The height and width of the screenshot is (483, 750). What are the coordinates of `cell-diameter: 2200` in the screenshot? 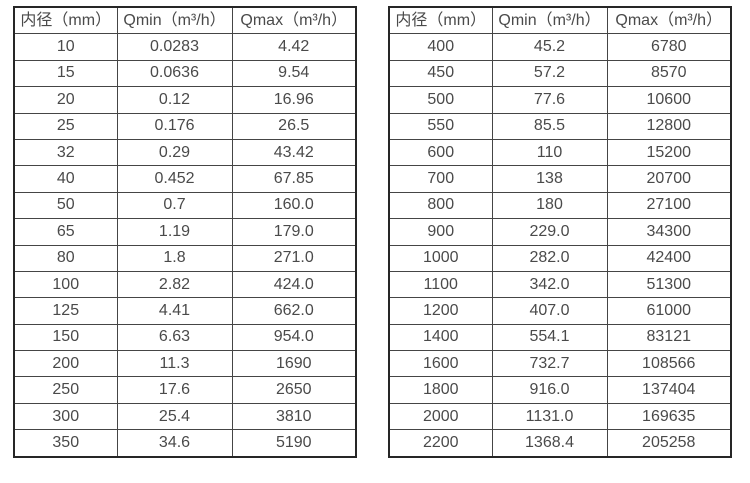 It's located at (440, 443).